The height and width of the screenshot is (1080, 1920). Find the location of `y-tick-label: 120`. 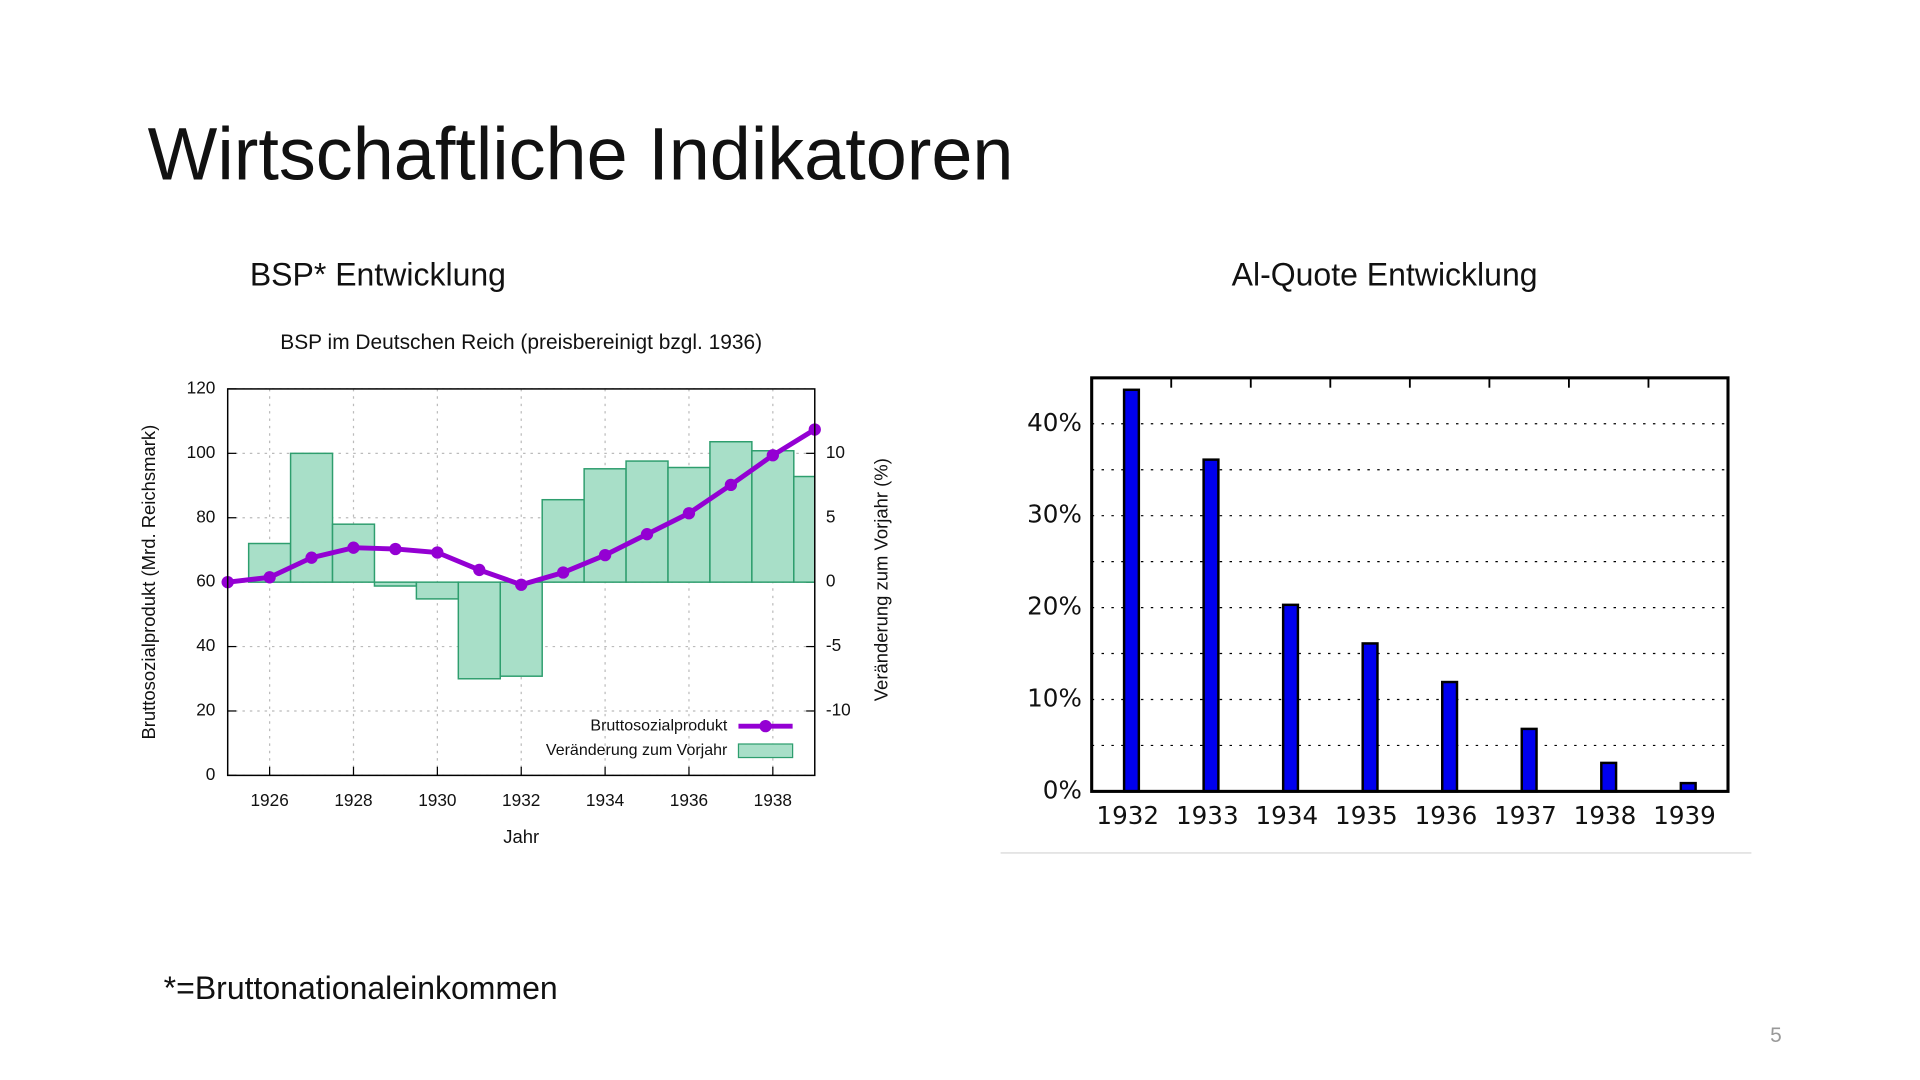

y-tick-label: 120 is located at coordinates (201, 387).